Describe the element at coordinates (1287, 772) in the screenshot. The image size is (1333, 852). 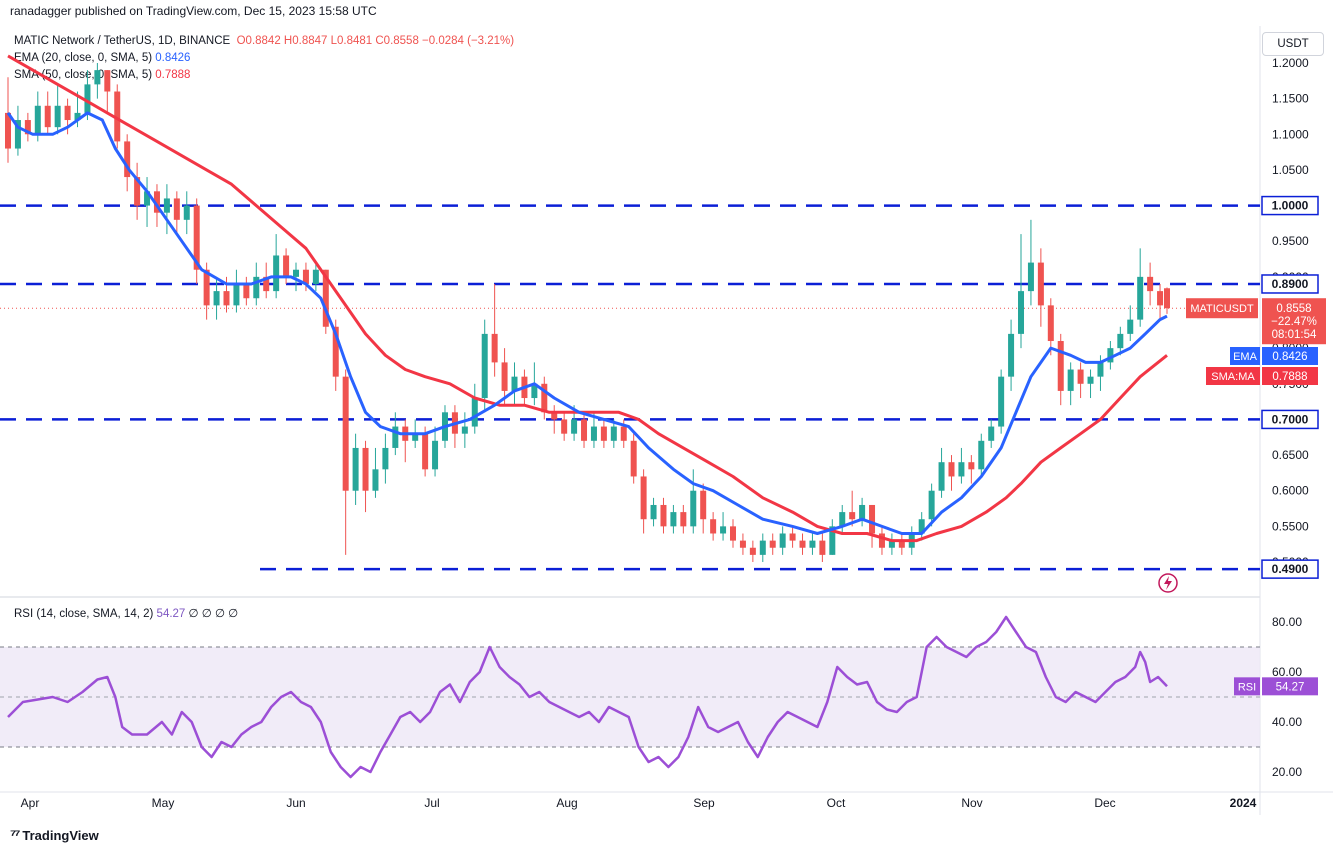
I see `rsi-axis-tick: 20.00` at that location.